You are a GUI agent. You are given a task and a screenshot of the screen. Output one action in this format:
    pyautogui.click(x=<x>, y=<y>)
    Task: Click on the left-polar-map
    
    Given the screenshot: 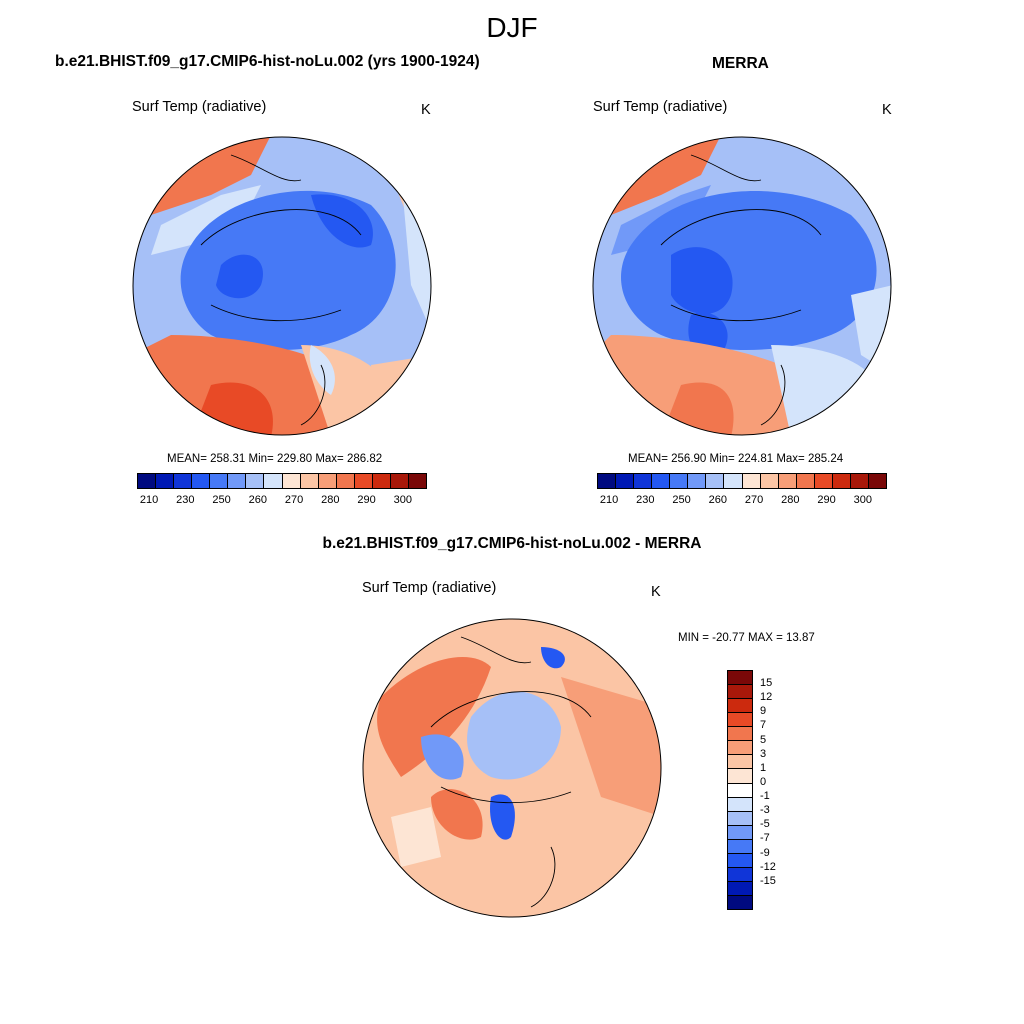 What is the action you would take?
    pyautogui.click(x=282, y=286)
    